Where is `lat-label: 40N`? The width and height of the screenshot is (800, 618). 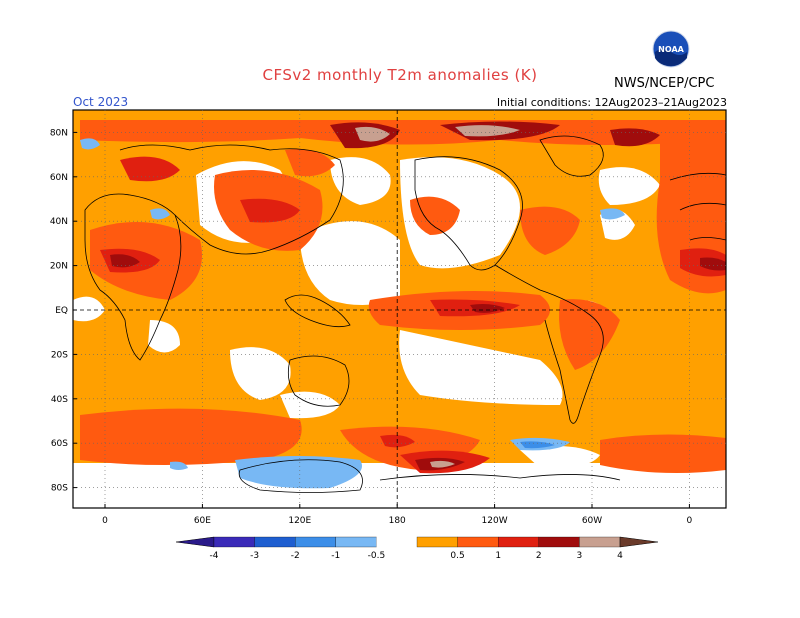 lat-label: 40N is located at coordinates (59, 222).